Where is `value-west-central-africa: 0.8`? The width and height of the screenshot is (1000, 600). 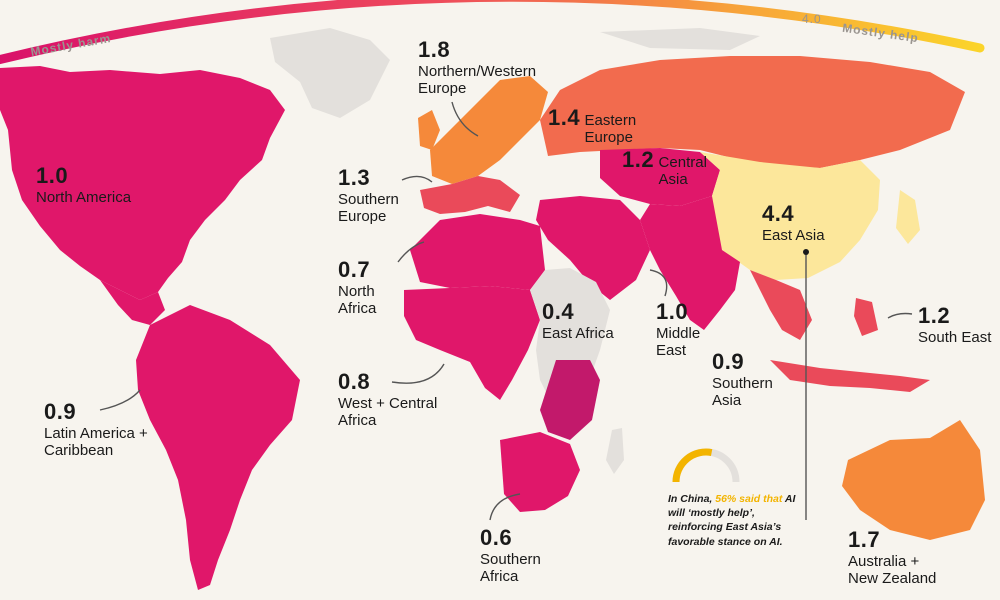 value-west-central-africa: 0.8 is located at coordinates (354, 381).